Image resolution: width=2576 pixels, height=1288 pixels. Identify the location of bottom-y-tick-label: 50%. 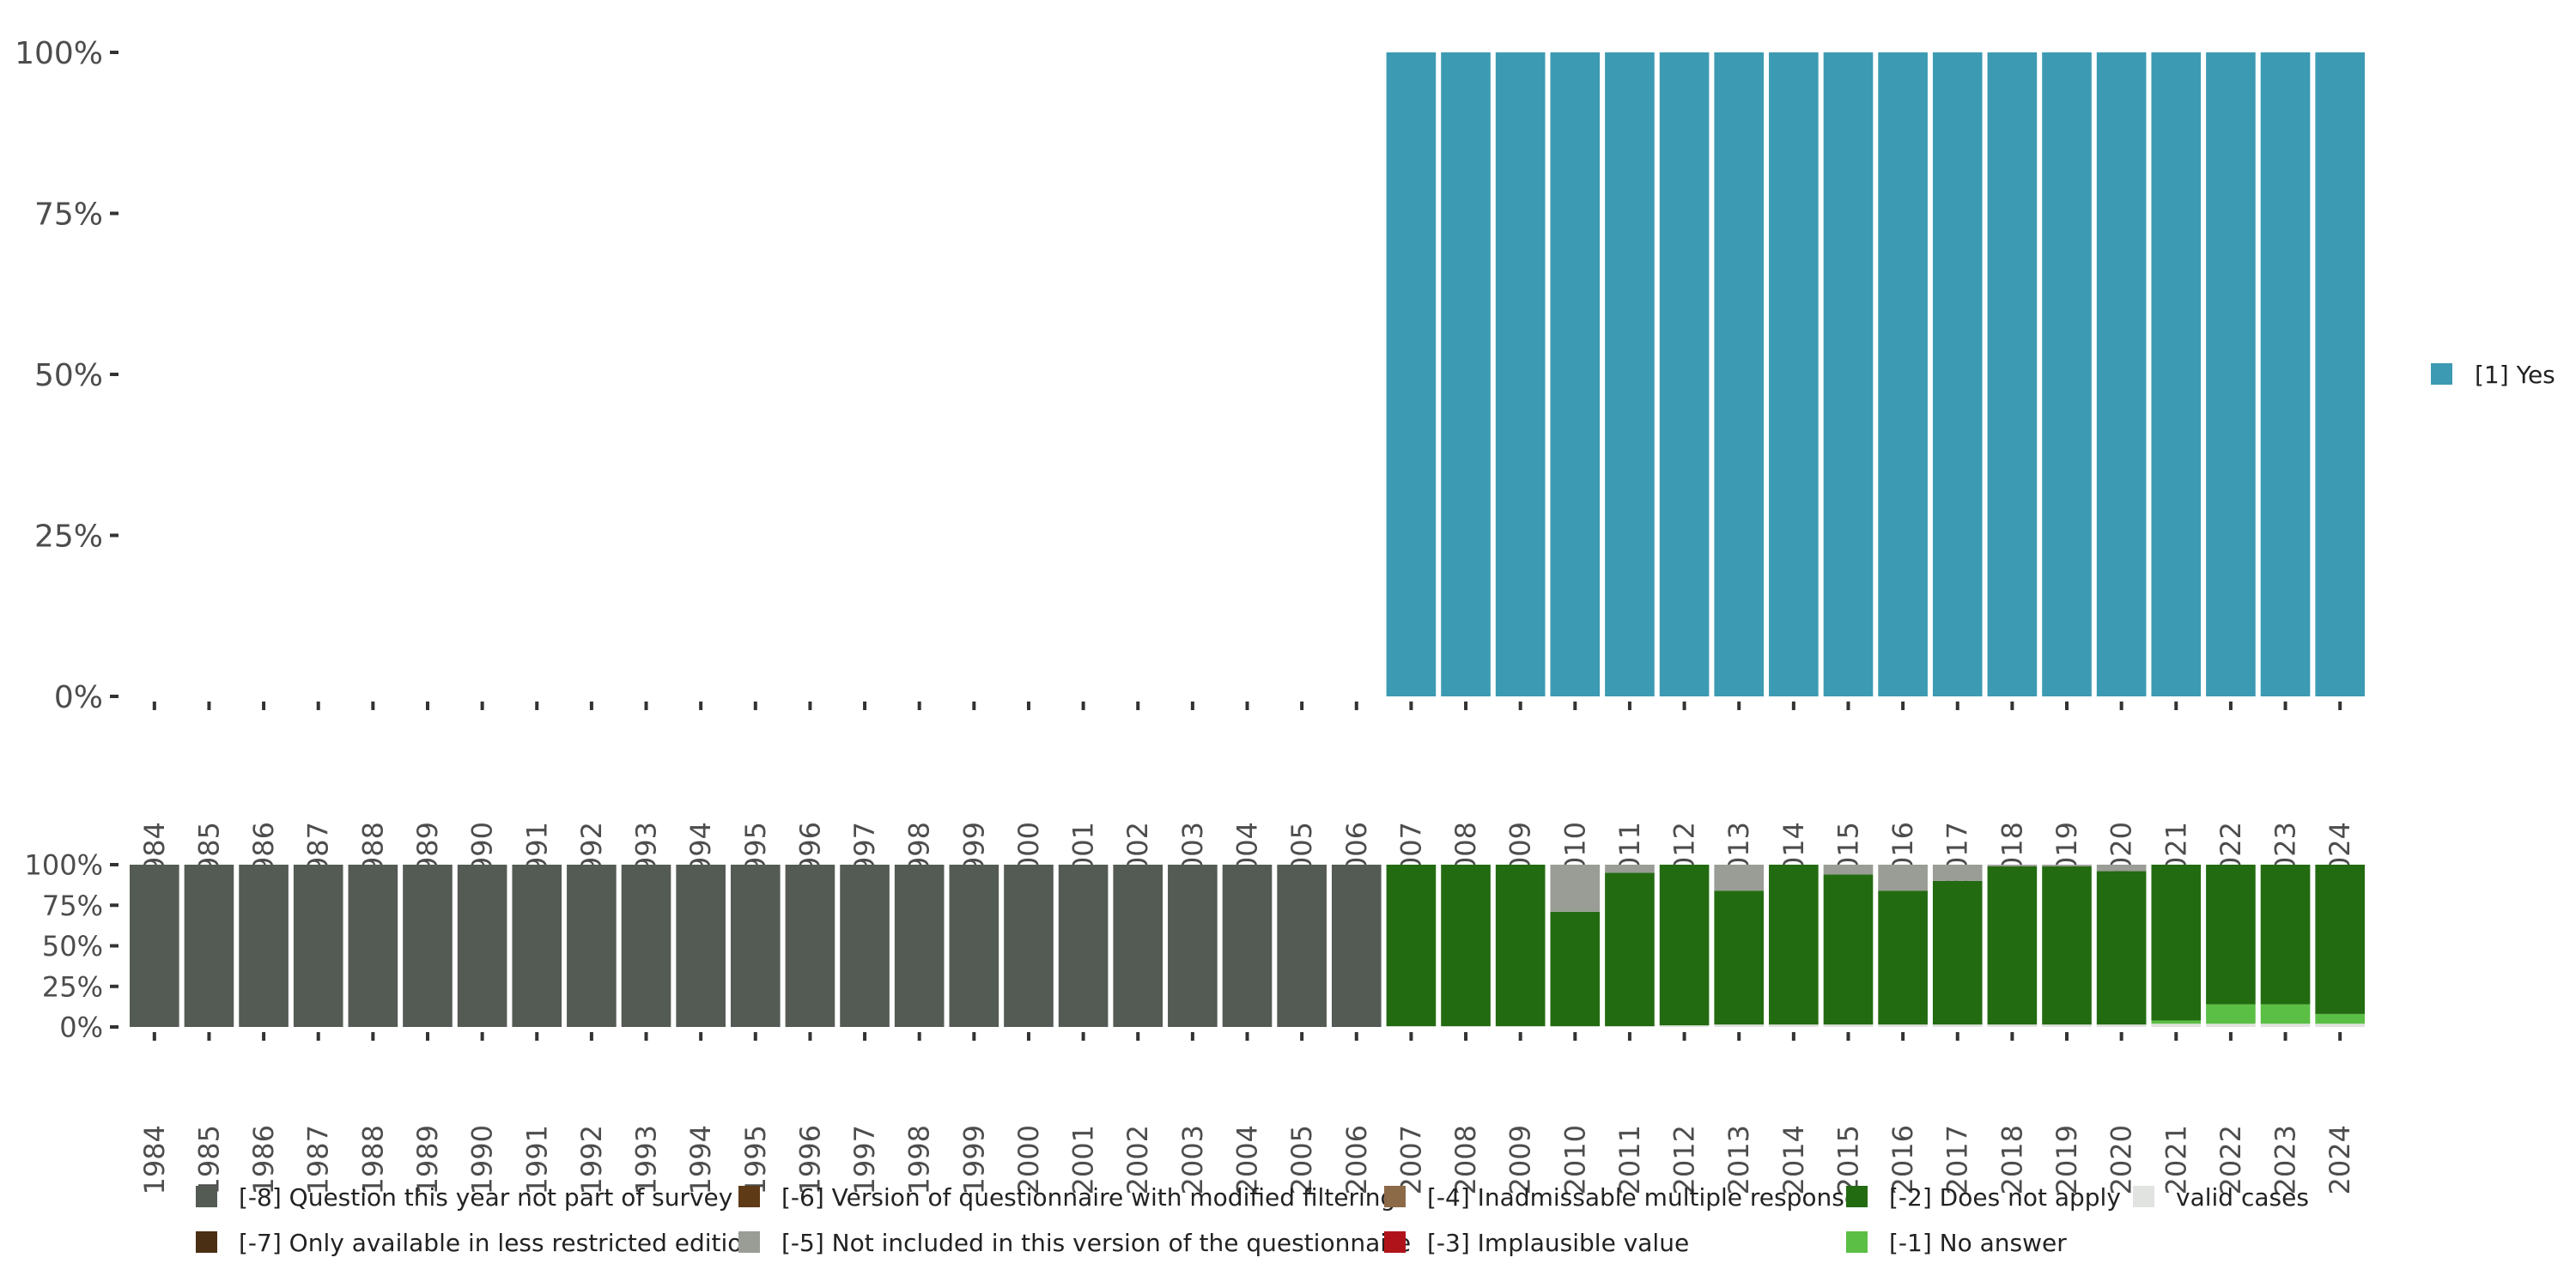
(72, 947).